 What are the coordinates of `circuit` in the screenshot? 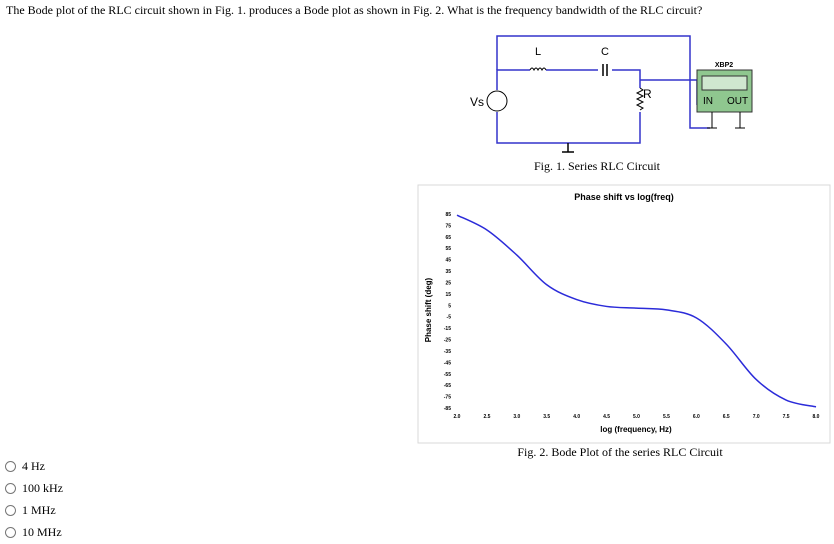 It's located at (598, 94).